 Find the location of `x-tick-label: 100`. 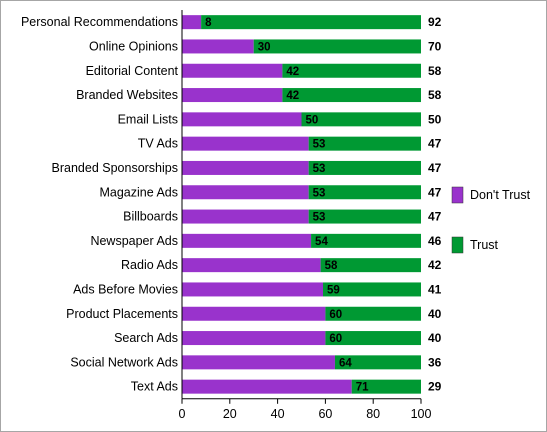

x-tick-label: 100 is located at coordinates (421, 414).